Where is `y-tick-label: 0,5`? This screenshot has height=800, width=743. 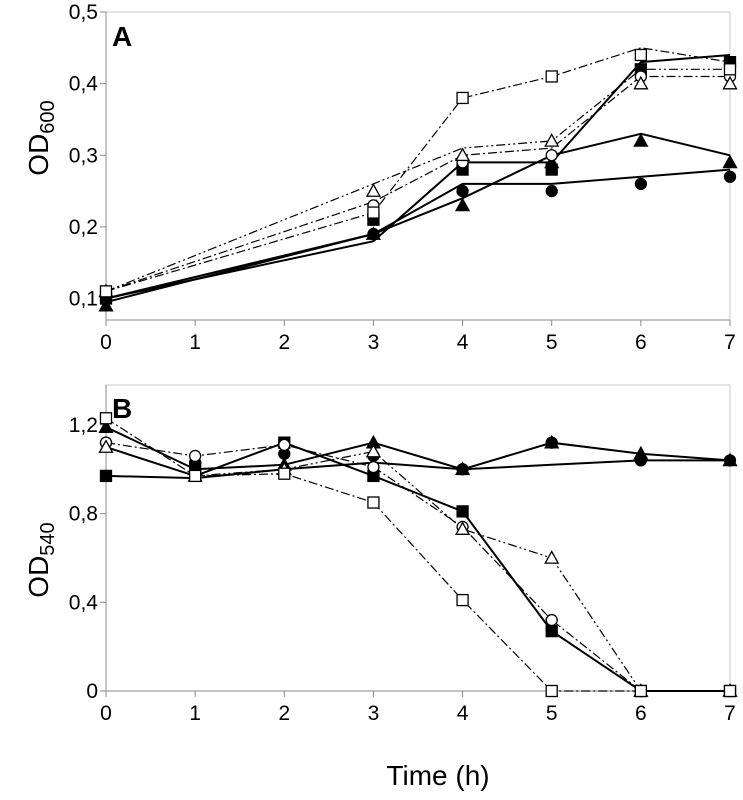
y-tick-label: 0,5 is located at coordinates (83, 12).